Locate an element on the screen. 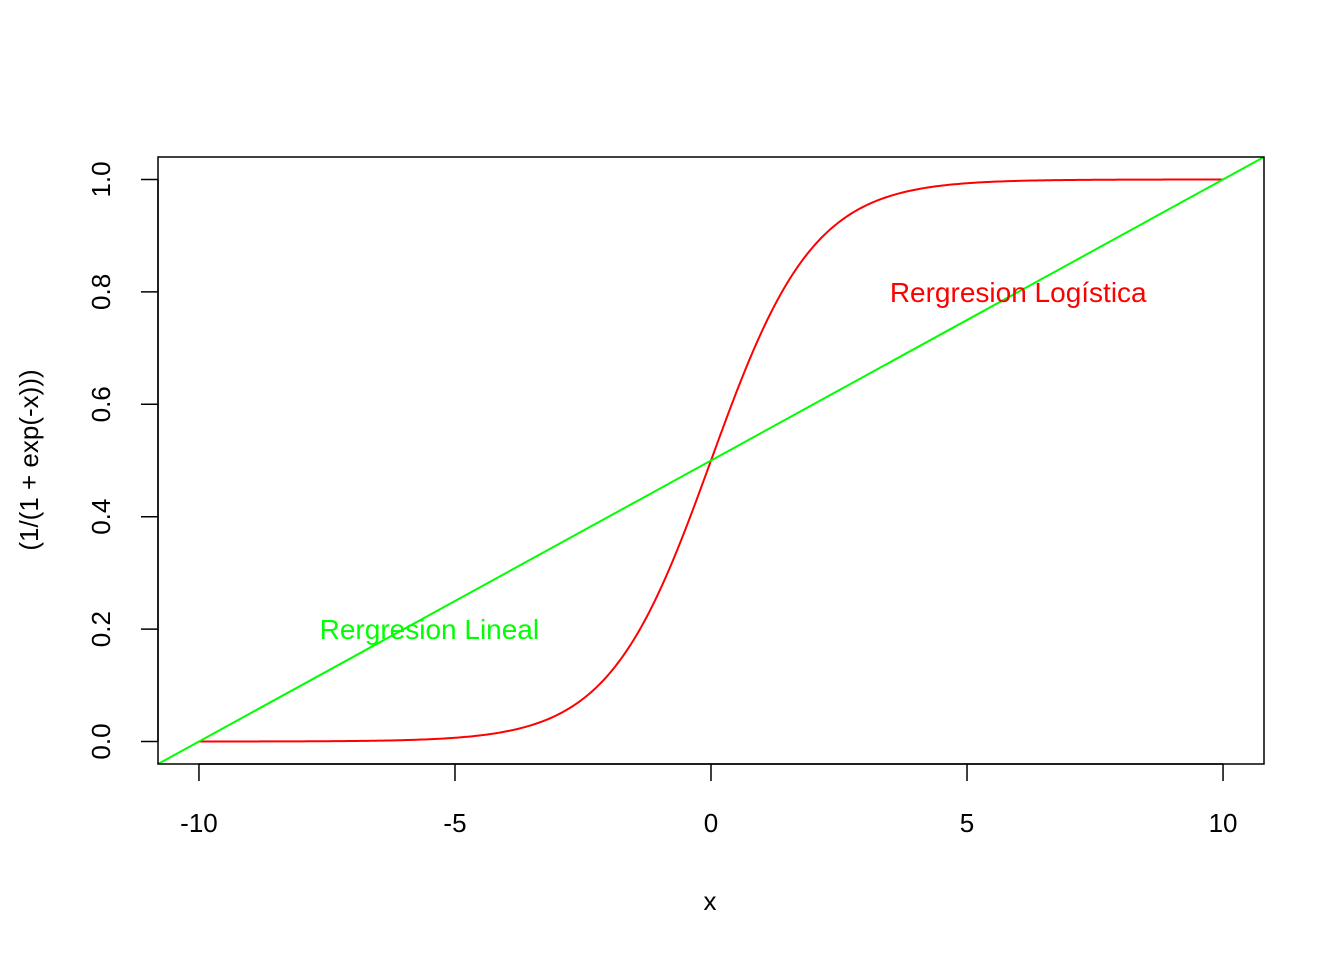 This screenshot has height=960, width=1344. y-axis: 0.0 0.2 0.4 0.6 0.8 1.0 is located at coordinates (122, 460).